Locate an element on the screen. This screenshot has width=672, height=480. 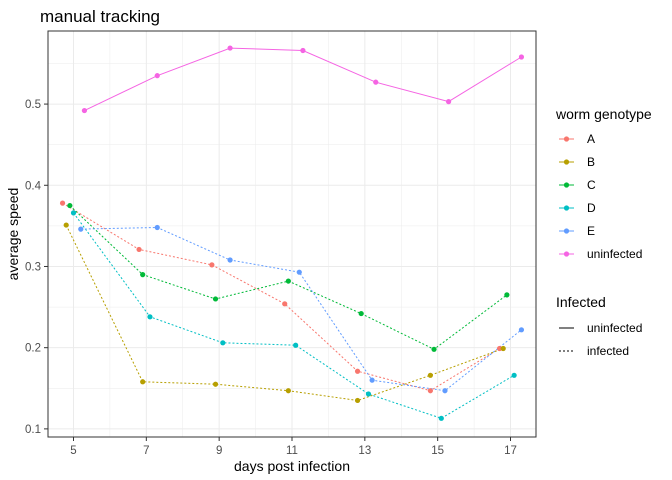
legend-label-linetype-infected: infected is located at coordinates (608, 351).